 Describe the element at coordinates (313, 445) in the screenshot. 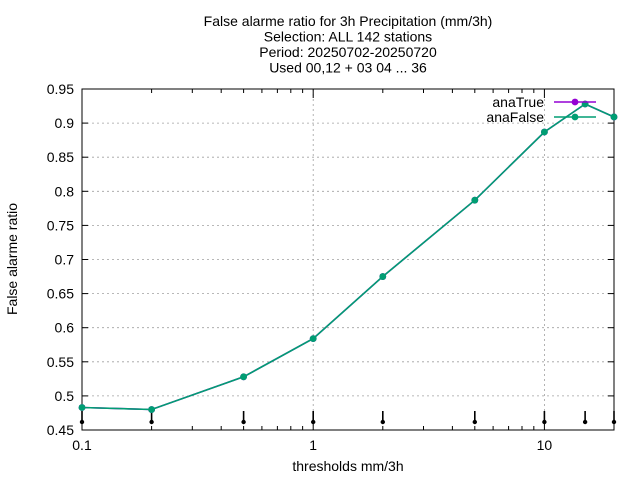

I see `x-tick-label: 1` at that location.